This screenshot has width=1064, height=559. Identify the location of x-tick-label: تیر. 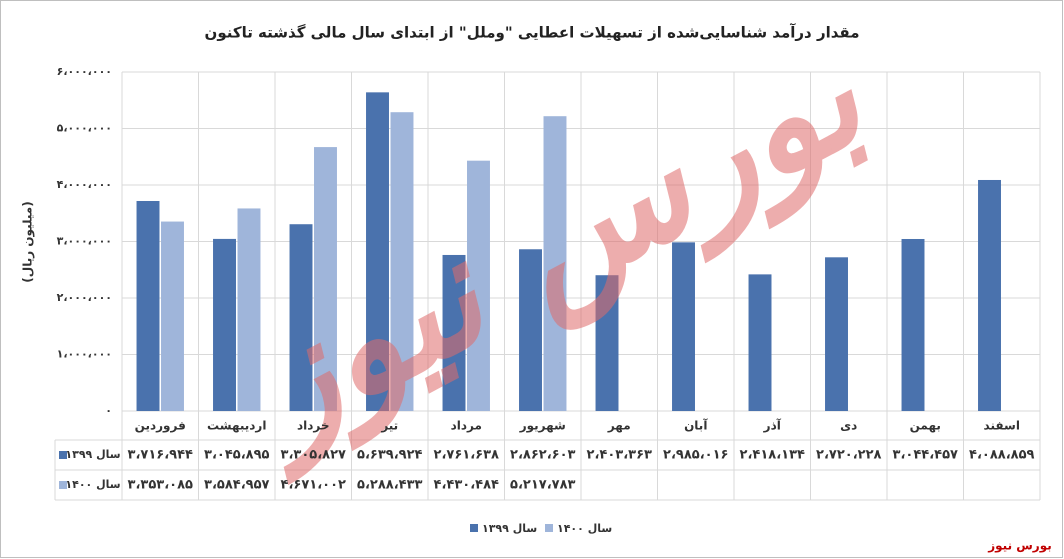
(389, 426).